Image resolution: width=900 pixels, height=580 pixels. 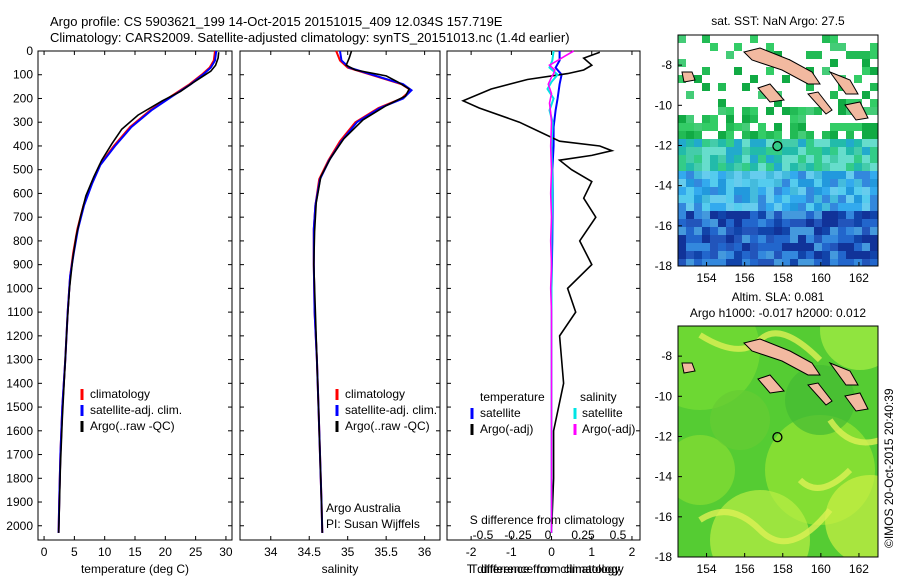 I want to click on y-tick-label: 1700, so click(x=19, y=455).